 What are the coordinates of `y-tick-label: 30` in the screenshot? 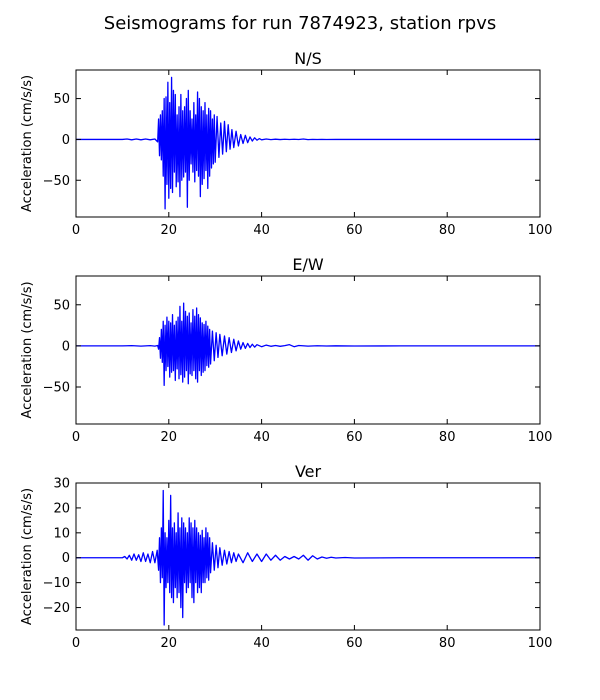 It's located at (61, 484).